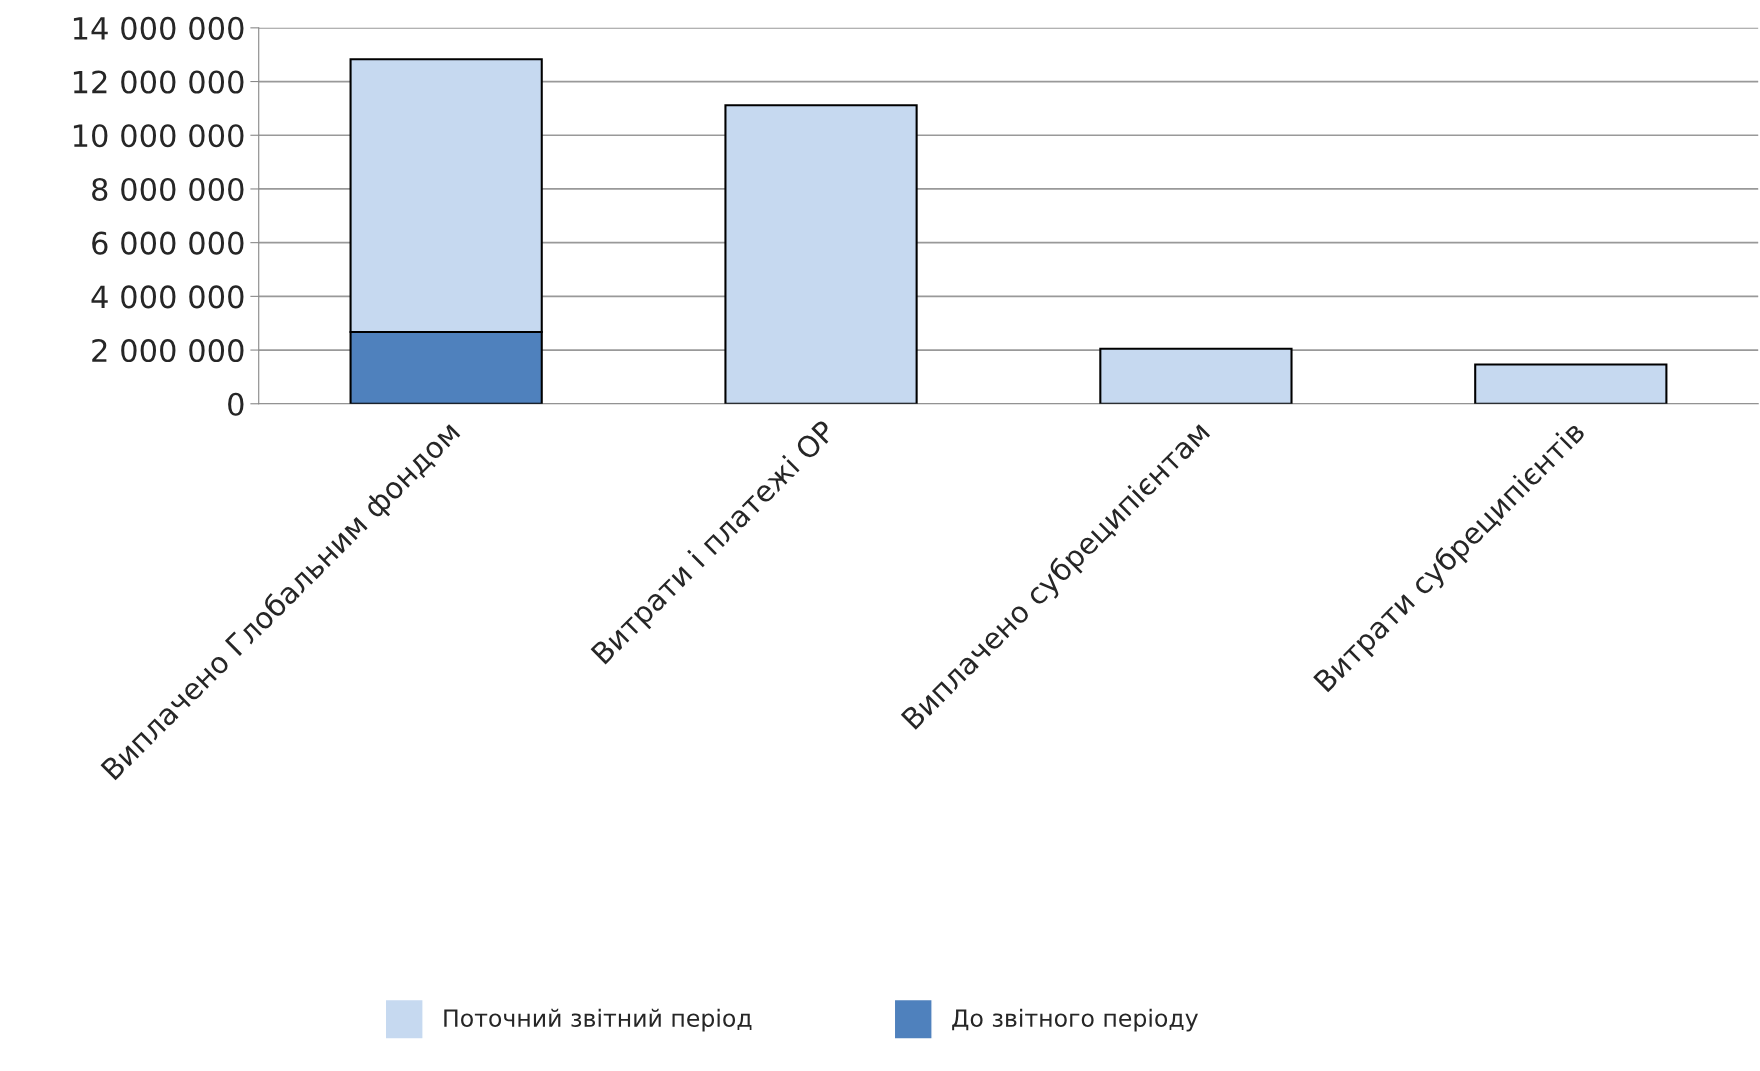 The width and height of the screenshot is (1760, 1071). Describe the element at coordinates (158, 82) in the screenshot. I see `y-tick-label: 12 000 000` at that location.